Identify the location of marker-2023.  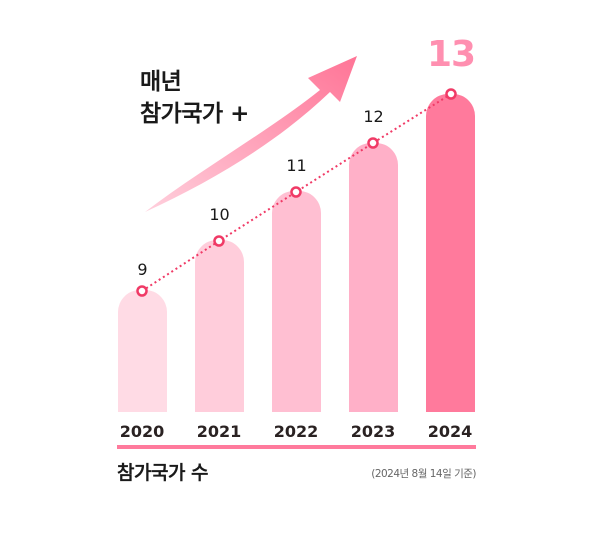
(373, 143).